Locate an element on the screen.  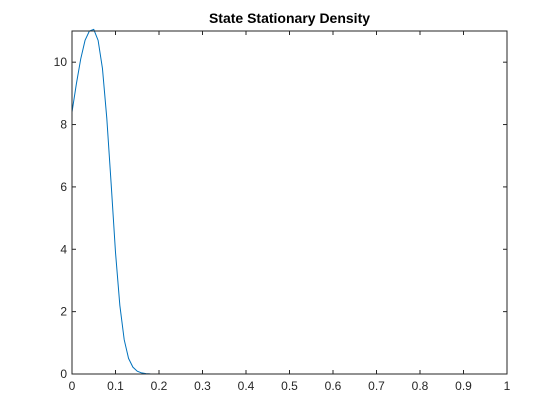
x-tick-label: 0.3 is located at coordinates (202, 386).